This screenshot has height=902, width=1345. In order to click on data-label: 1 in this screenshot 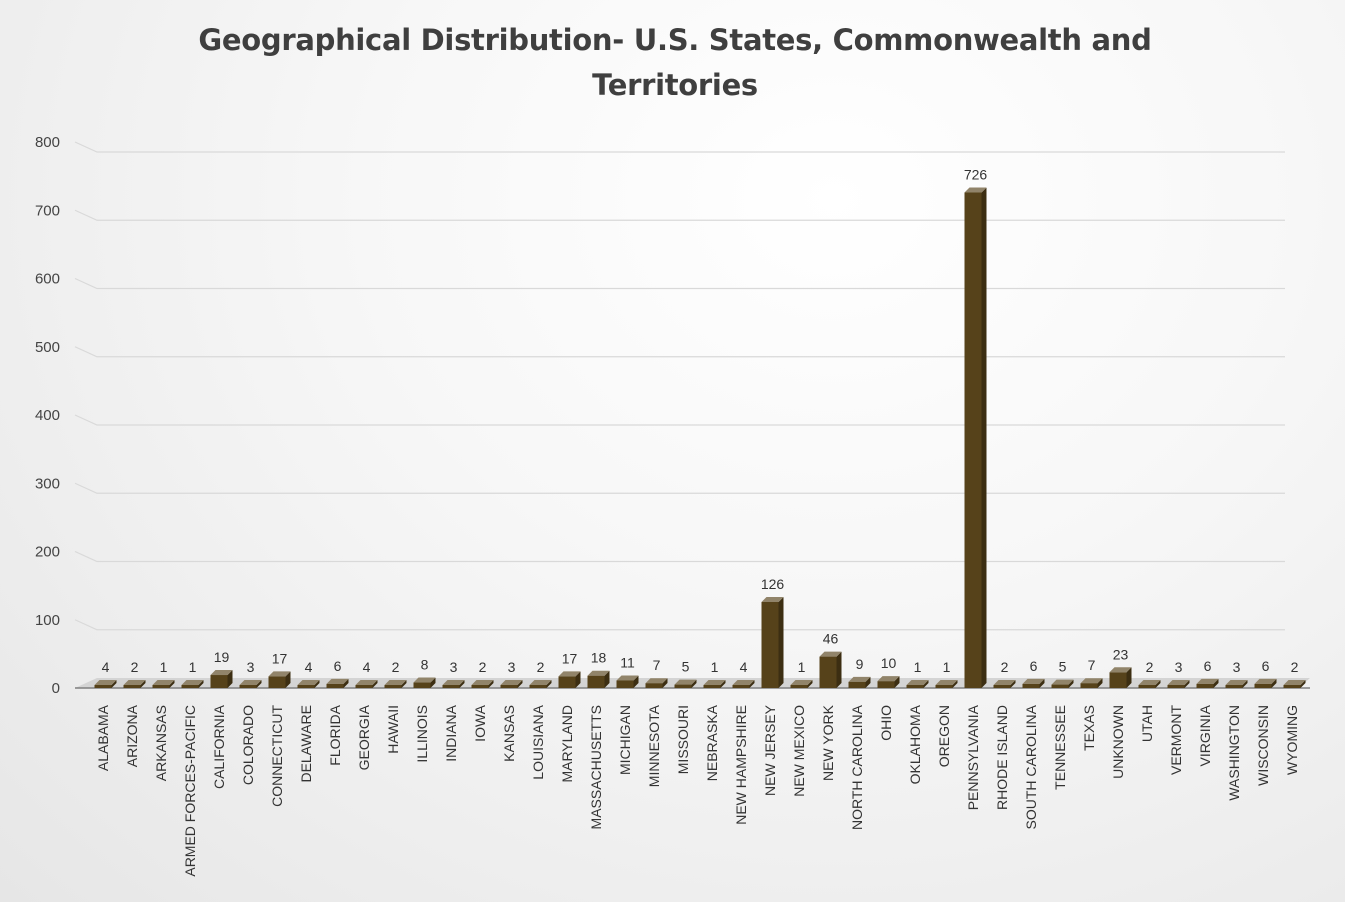, I will do `click(918, 667)`.